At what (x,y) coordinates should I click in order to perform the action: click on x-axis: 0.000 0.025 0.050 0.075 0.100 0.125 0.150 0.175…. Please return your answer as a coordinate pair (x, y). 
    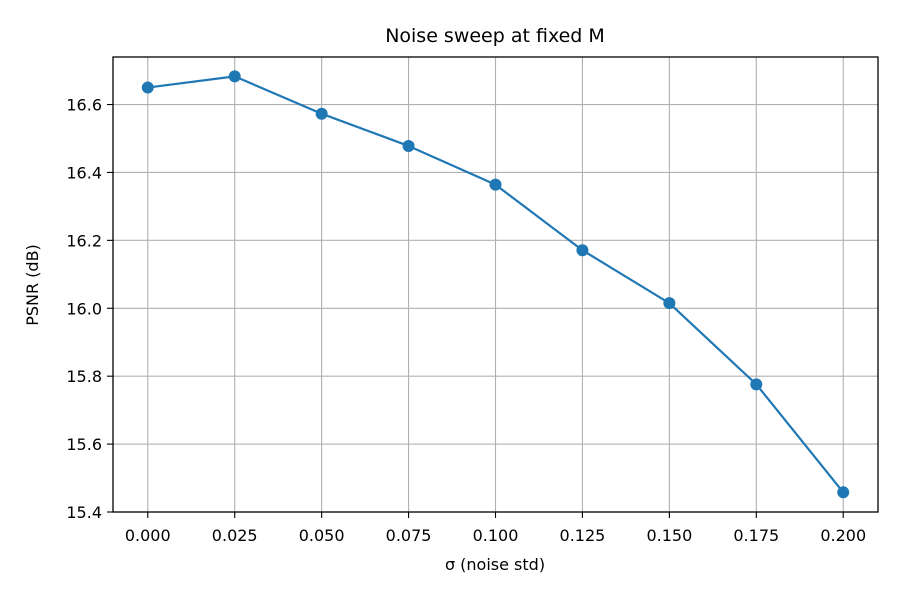
    Looking at the image, I should click on (495, 528).